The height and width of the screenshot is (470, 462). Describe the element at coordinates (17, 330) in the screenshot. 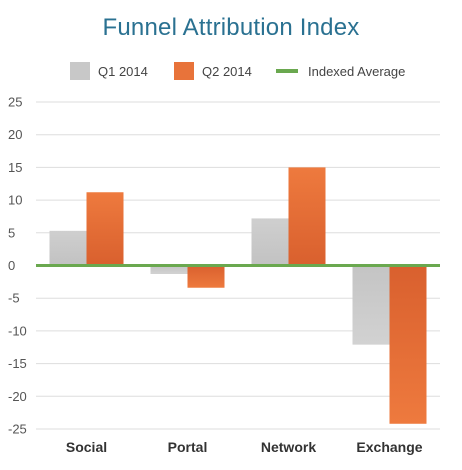

I see `y-tick-label: -10` at that location.